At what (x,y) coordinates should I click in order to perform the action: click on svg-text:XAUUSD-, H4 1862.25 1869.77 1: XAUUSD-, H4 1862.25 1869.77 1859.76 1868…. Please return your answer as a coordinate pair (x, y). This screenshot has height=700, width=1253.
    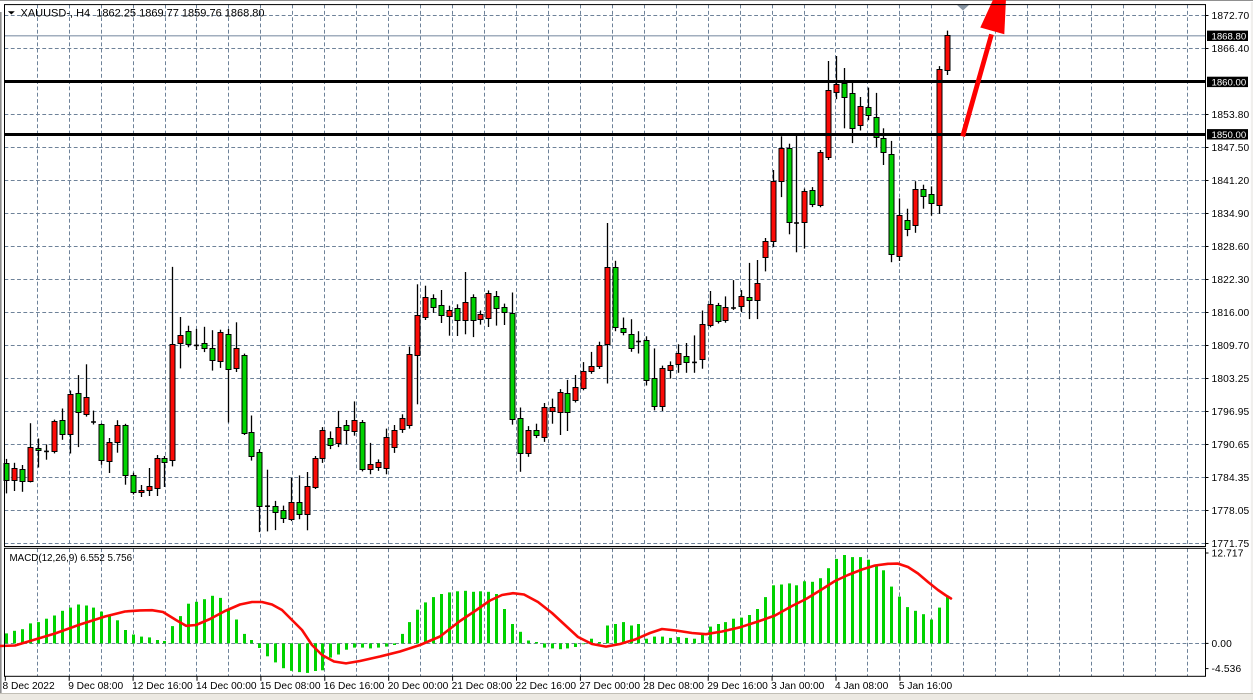
    Looking at the image, I should click on (143, 14).